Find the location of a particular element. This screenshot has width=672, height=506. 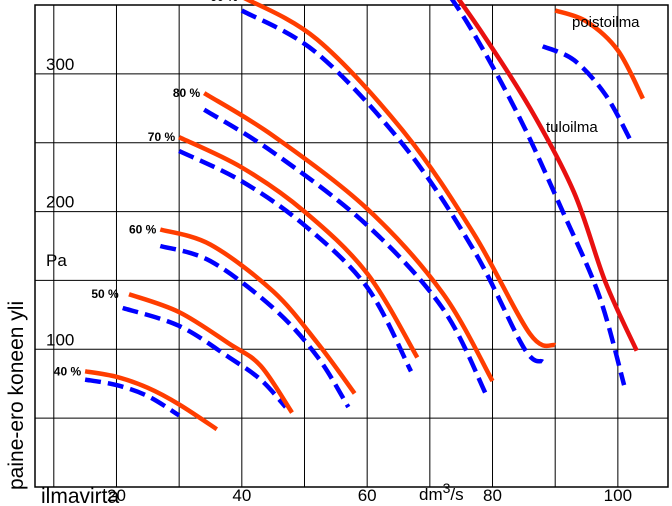

y-tick-label: 200 is located at coordinates (60, 202).